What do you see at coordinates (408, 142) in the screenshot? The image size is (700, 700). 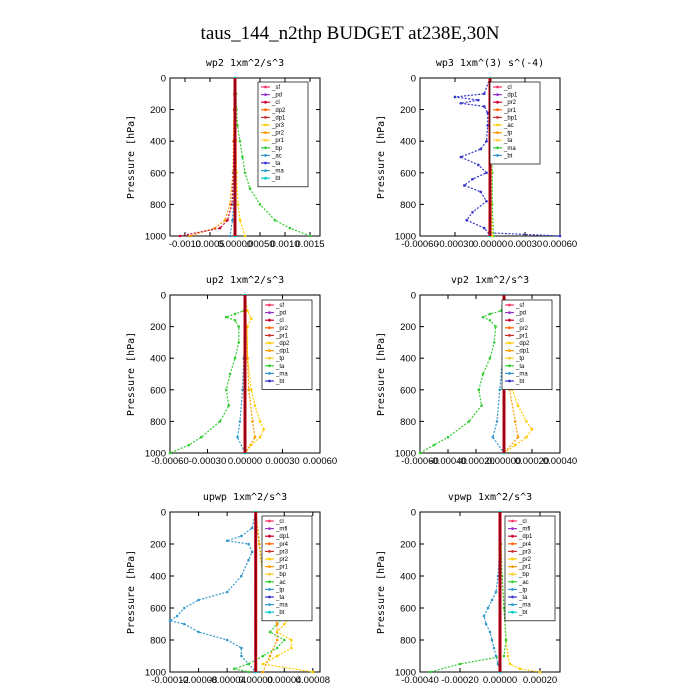 I see `y-tick-label: 400` at bounding box center [408, 142].